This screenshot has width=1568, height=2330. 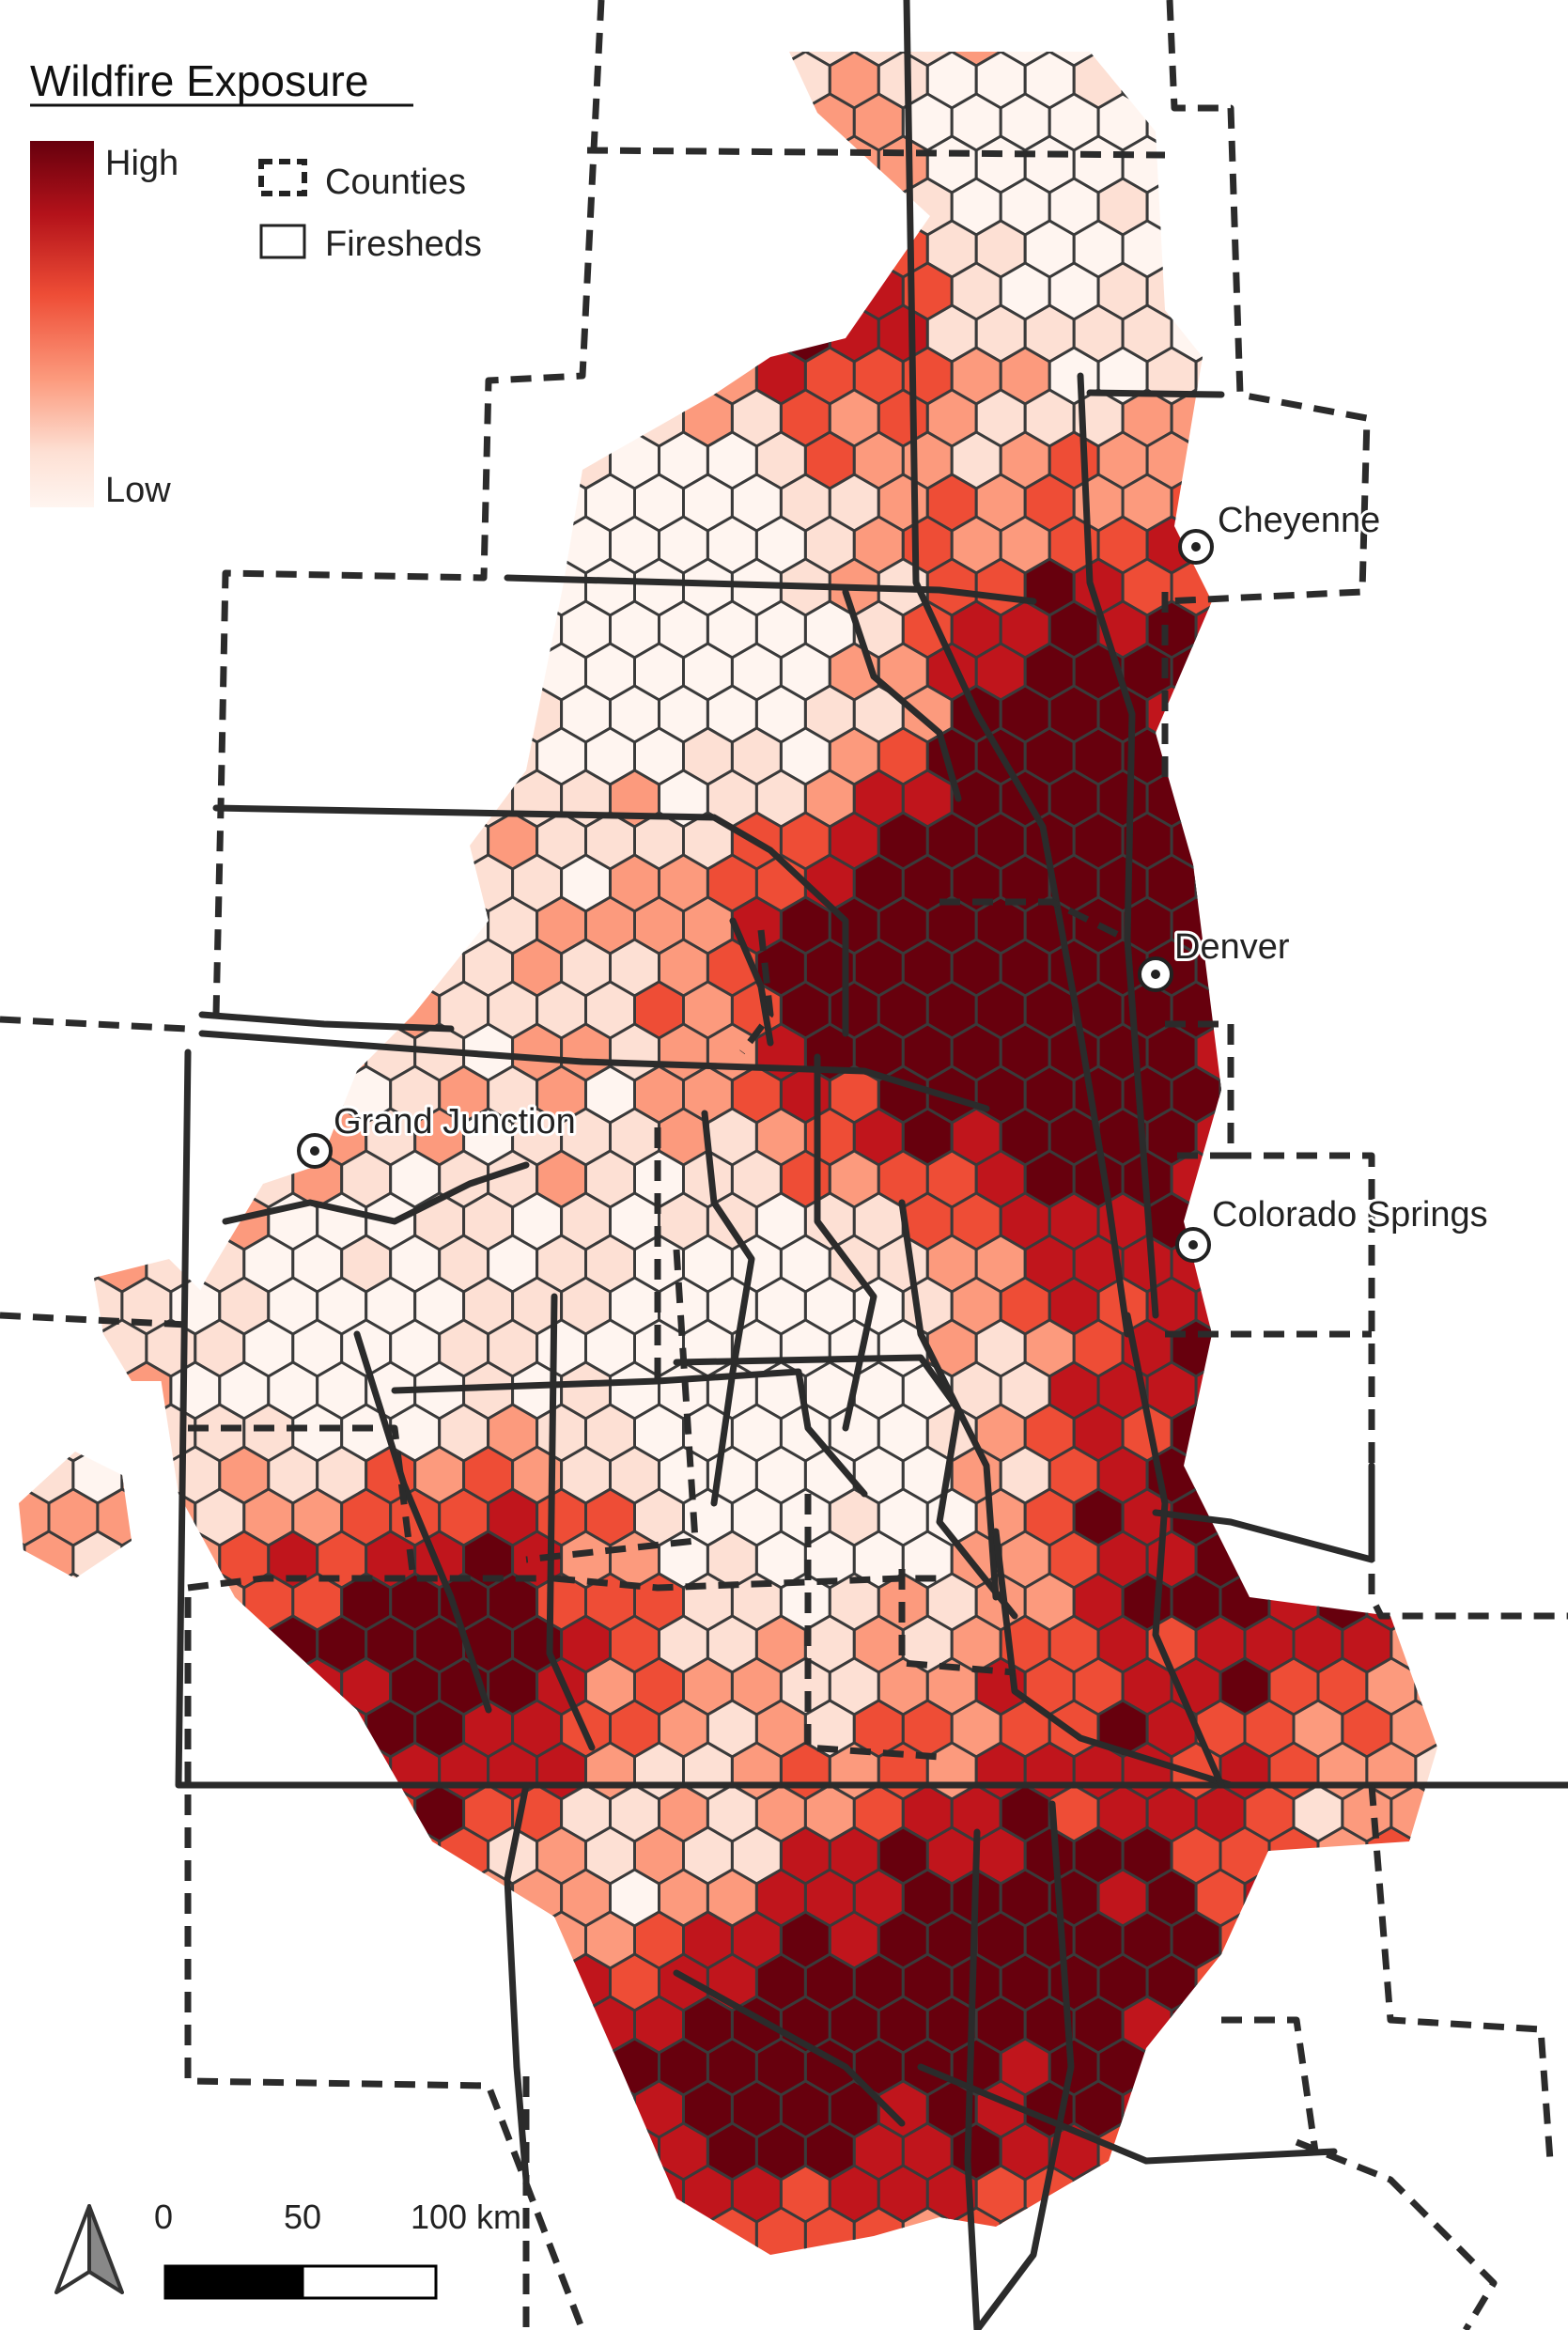 I want to click on legend-counties-label: Counties, so click(x=395, y=182).